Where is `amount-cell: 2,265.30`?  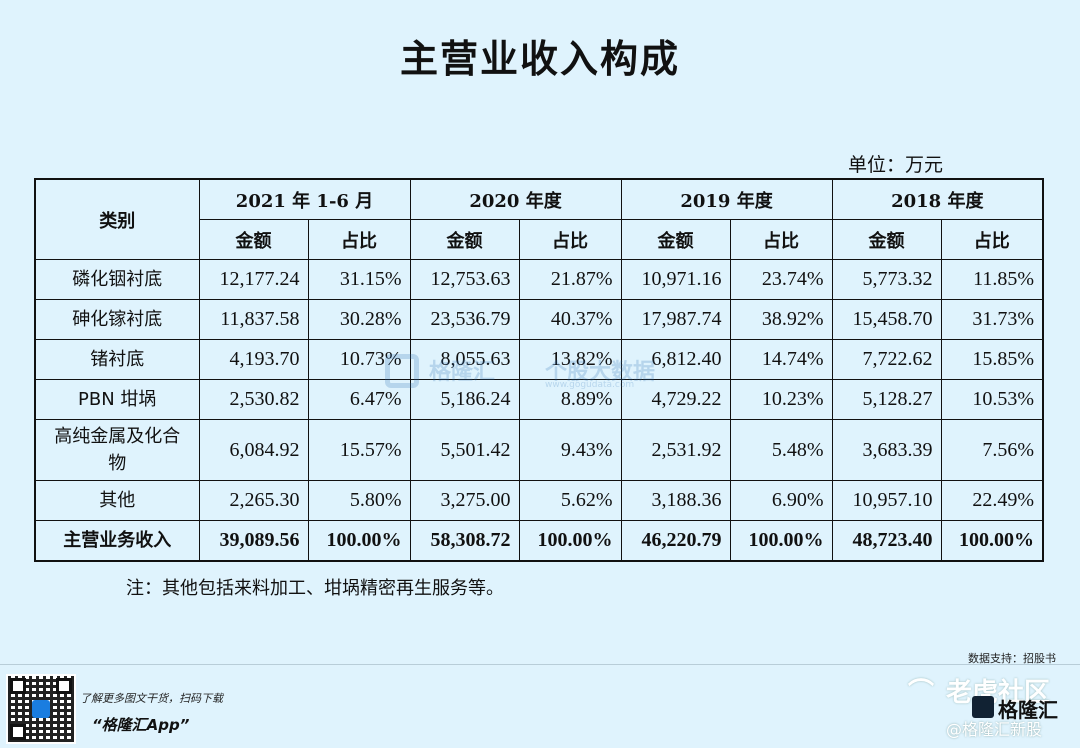
amount-cell: 2,265.30 is located at coordinates (253, 500).